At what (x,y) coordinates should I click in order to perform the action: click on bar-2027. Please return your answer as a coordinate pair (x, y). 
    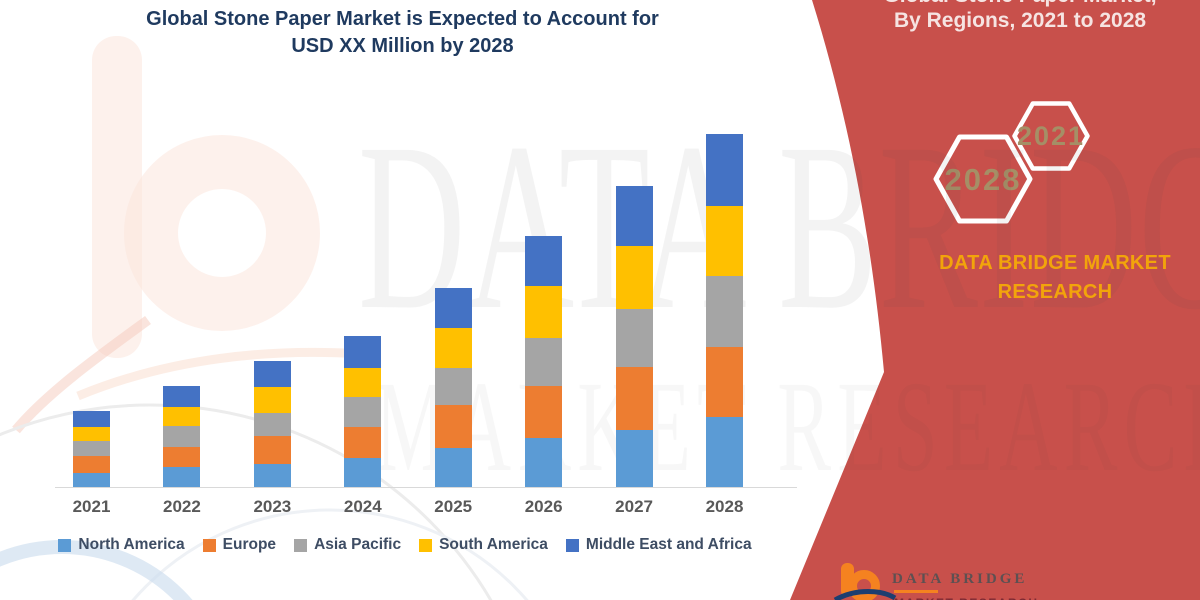
    Looking at the image, I should click on (634, 299).